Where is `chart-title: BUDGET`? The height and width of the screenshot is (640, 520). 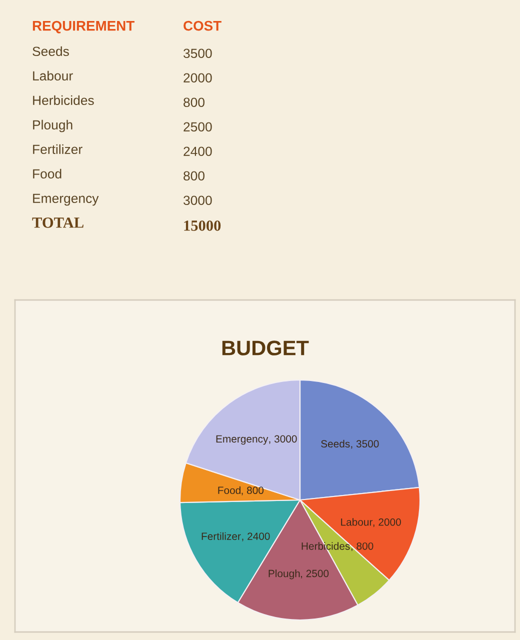
chart-title: BUDGET is located at coordinates (265, 348).